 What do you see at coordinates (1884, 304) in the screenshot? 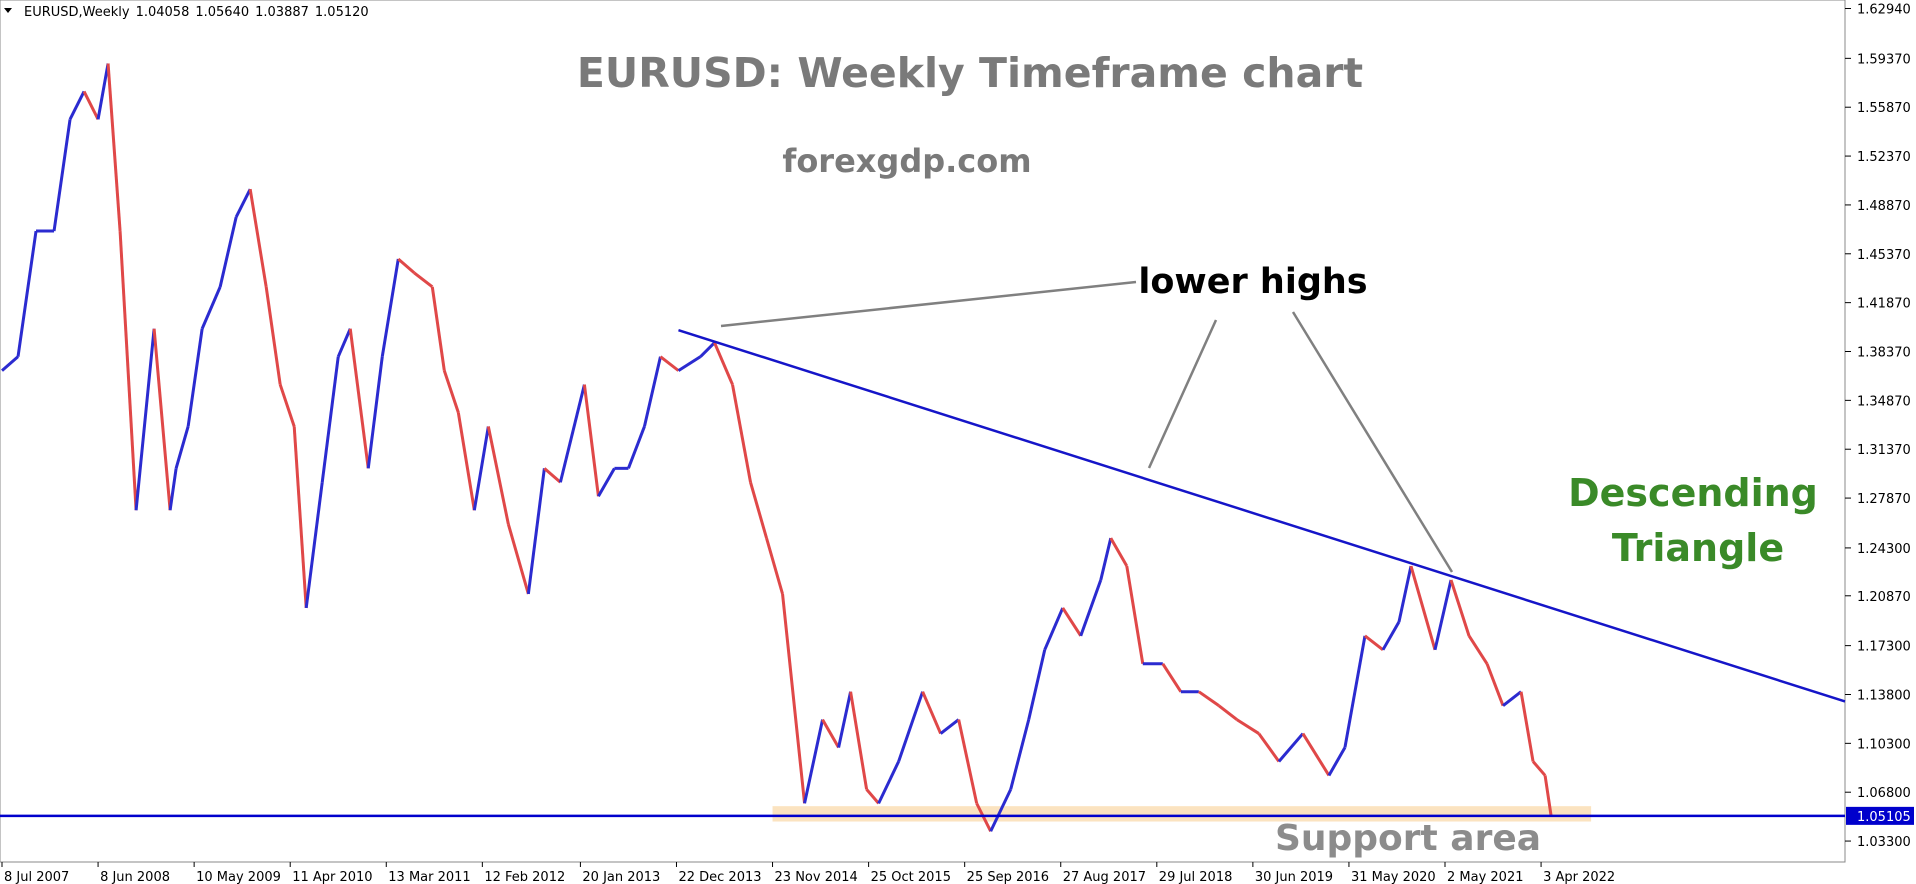
I see `y-tick-label: 1.41870` at bounding box center [1884, 304].